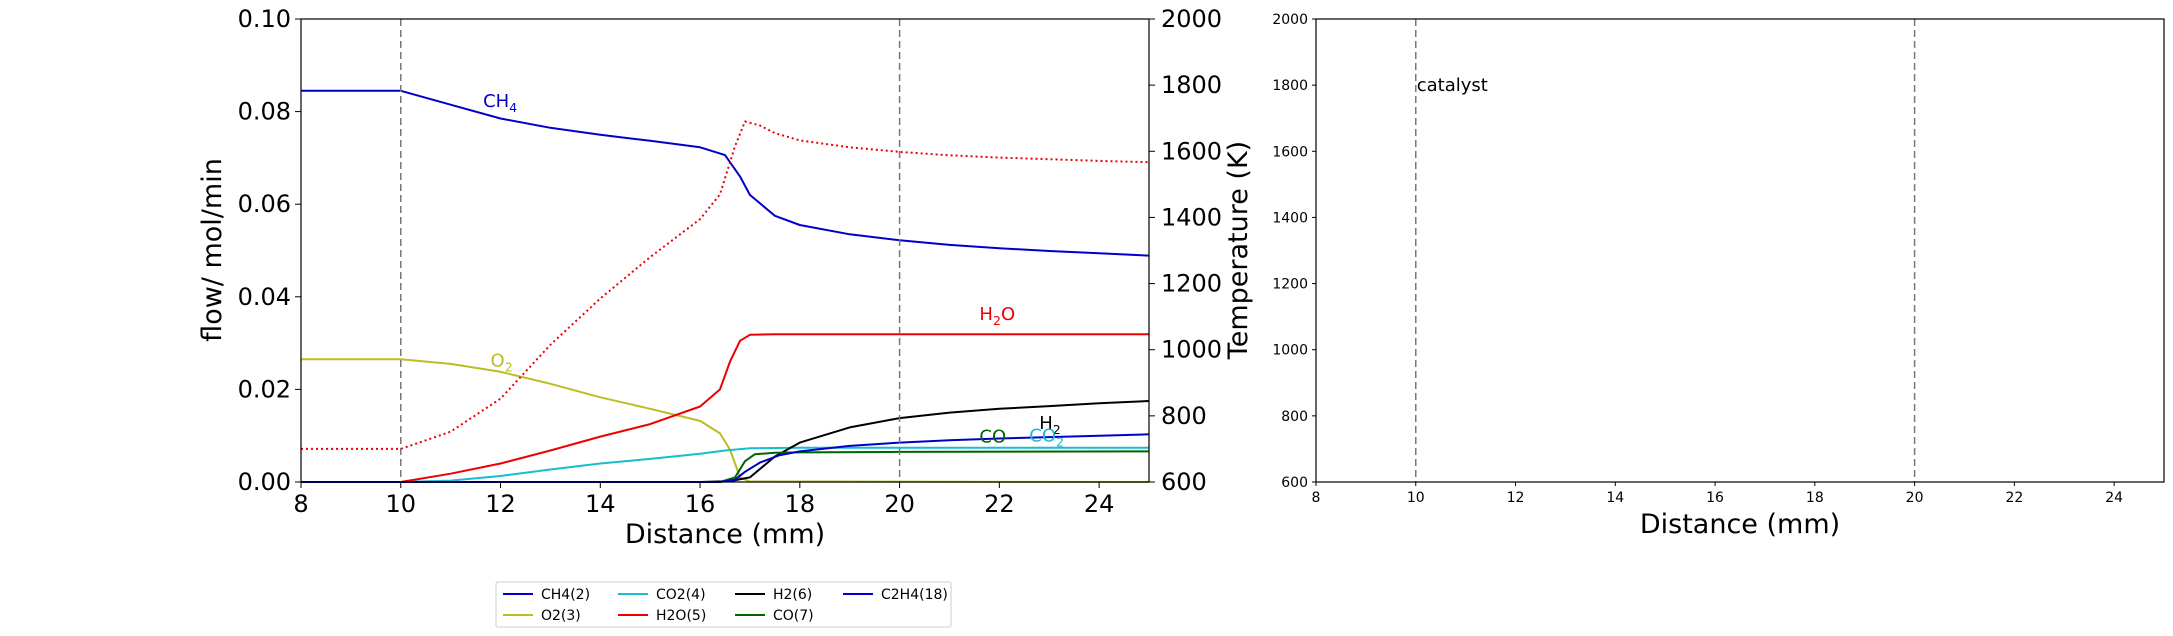 The height and width of the screenshot is (636, 2173). Describe the element at coordinates (1290, 86) in the screenshot. I see `y-tick-label: 1800` at that location.